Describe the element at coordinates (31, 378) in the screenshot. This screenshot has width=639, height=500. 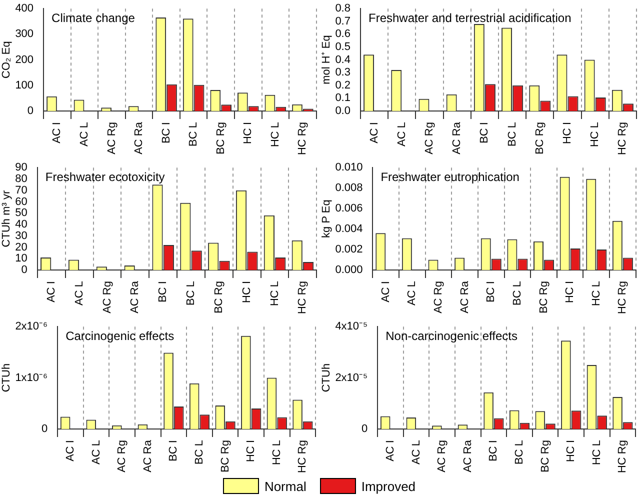
I see `y-tick-label: 1x10⁻⁶` at that location.